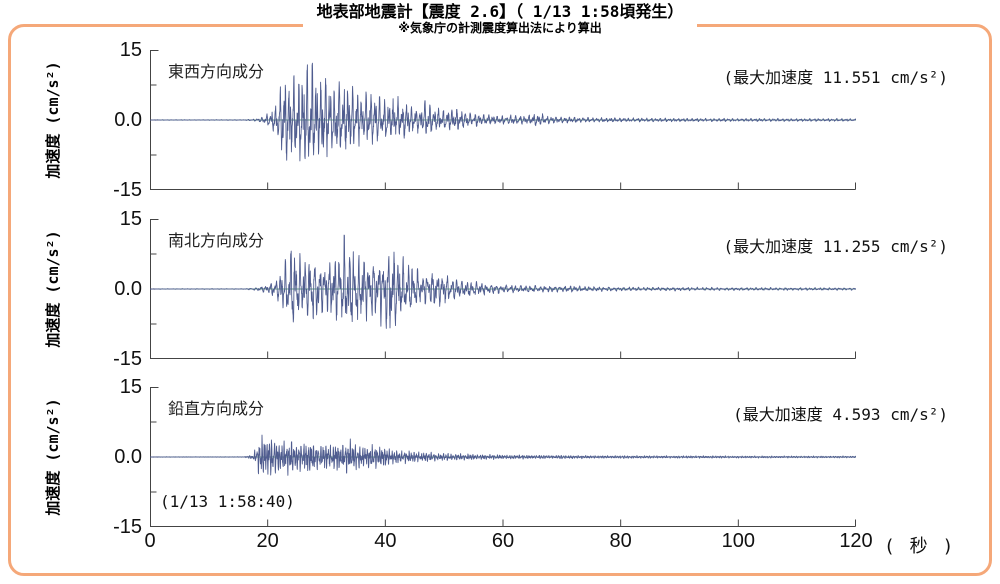 Image resolution: width=1000 pixels, height=584 pixels. Describe the element at coordinates (500, 28) in the screenshot. I see `page-subtitle: ※気象庁の計測震度算出法により算出` at that location.